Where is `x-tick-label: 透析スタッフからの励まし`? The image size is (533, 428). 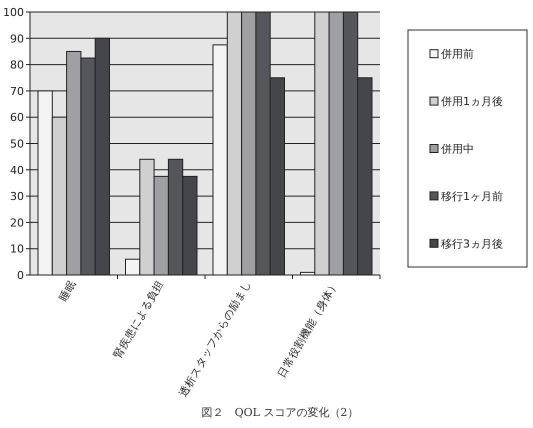
x-tick-label: 透析スタッフからの励まし is located at coordinates (215, 338).